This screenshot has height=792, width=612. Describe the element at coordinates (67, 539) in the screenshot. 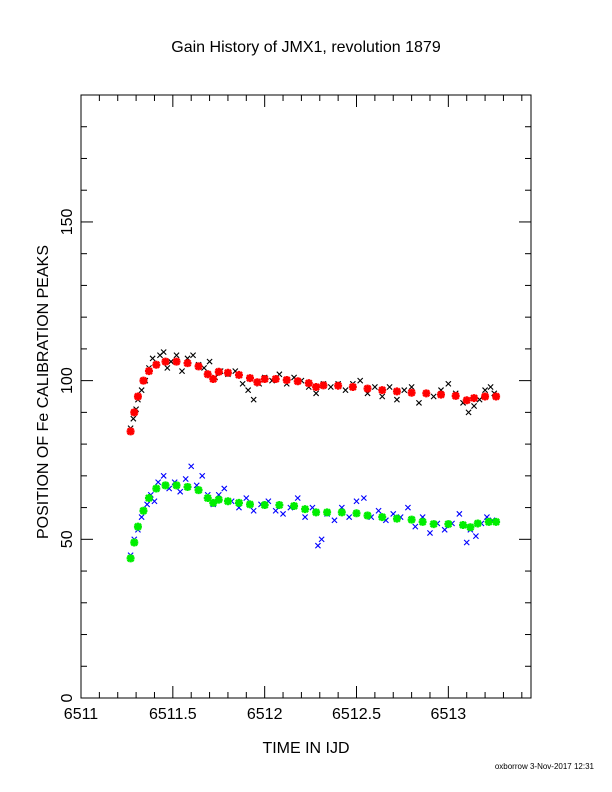

I see `y-tick-label: 50` at that location.